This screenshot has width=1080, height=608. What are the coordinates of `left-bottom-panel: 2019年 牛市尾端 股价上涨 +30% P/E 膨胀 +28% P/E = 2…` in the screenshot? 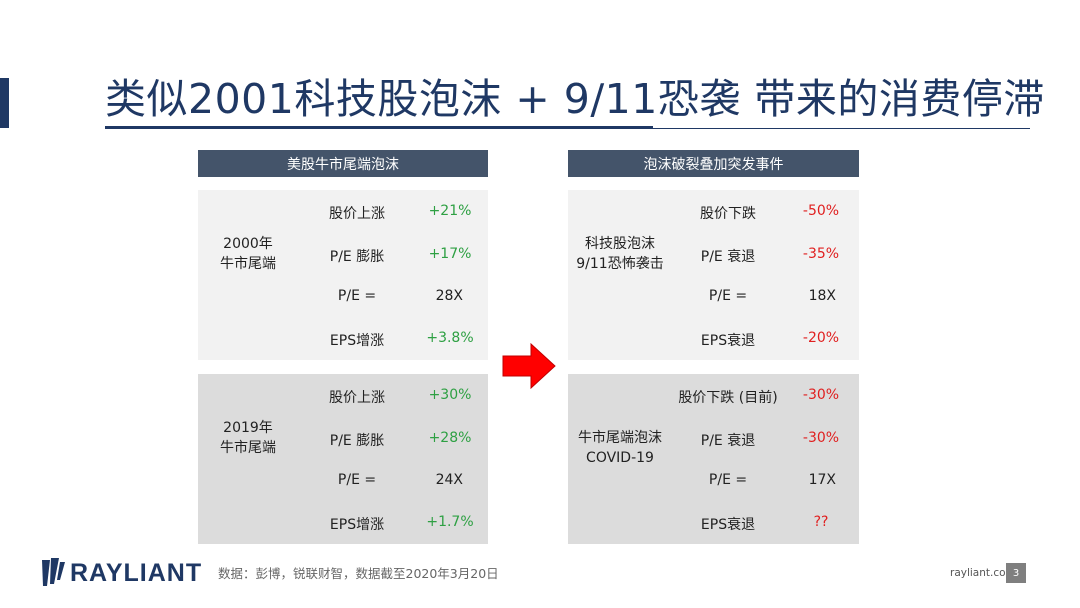 It's located at (343, 459).